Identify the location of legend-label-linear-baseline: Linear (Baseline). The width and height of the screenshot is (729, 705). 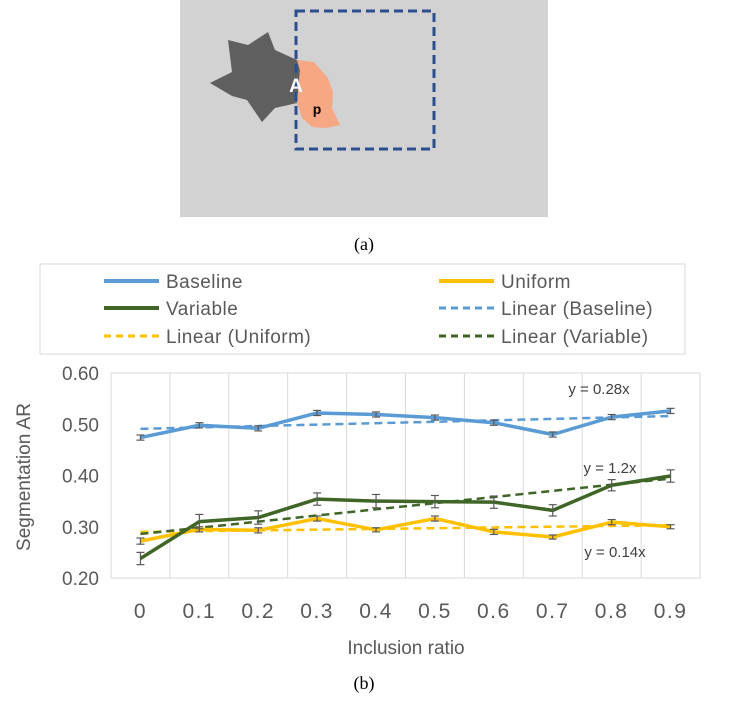
(577, 309).